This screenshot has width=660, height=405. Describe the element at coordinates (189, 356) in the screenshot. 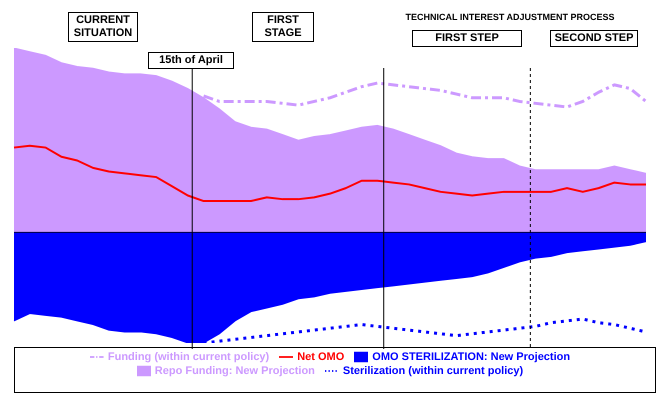

I see `legend-label: Funding (within current policy)` at that location.